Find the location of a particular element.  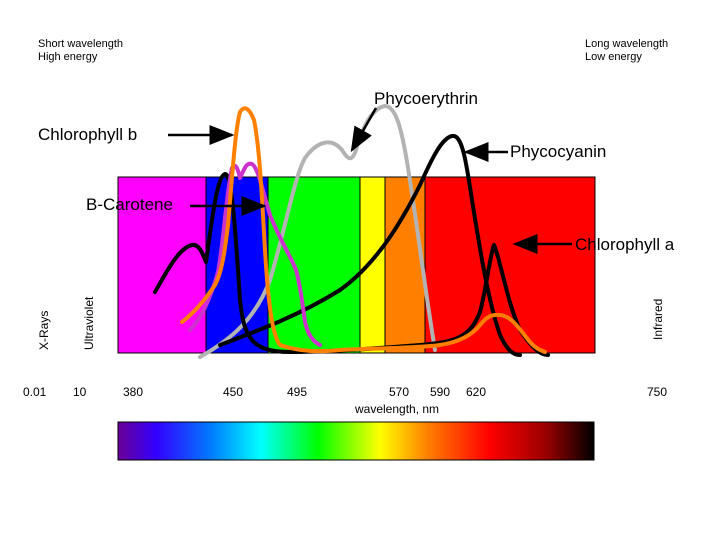

ultraviolet-label: Ultraviolet is located at coordinates (89, 323).